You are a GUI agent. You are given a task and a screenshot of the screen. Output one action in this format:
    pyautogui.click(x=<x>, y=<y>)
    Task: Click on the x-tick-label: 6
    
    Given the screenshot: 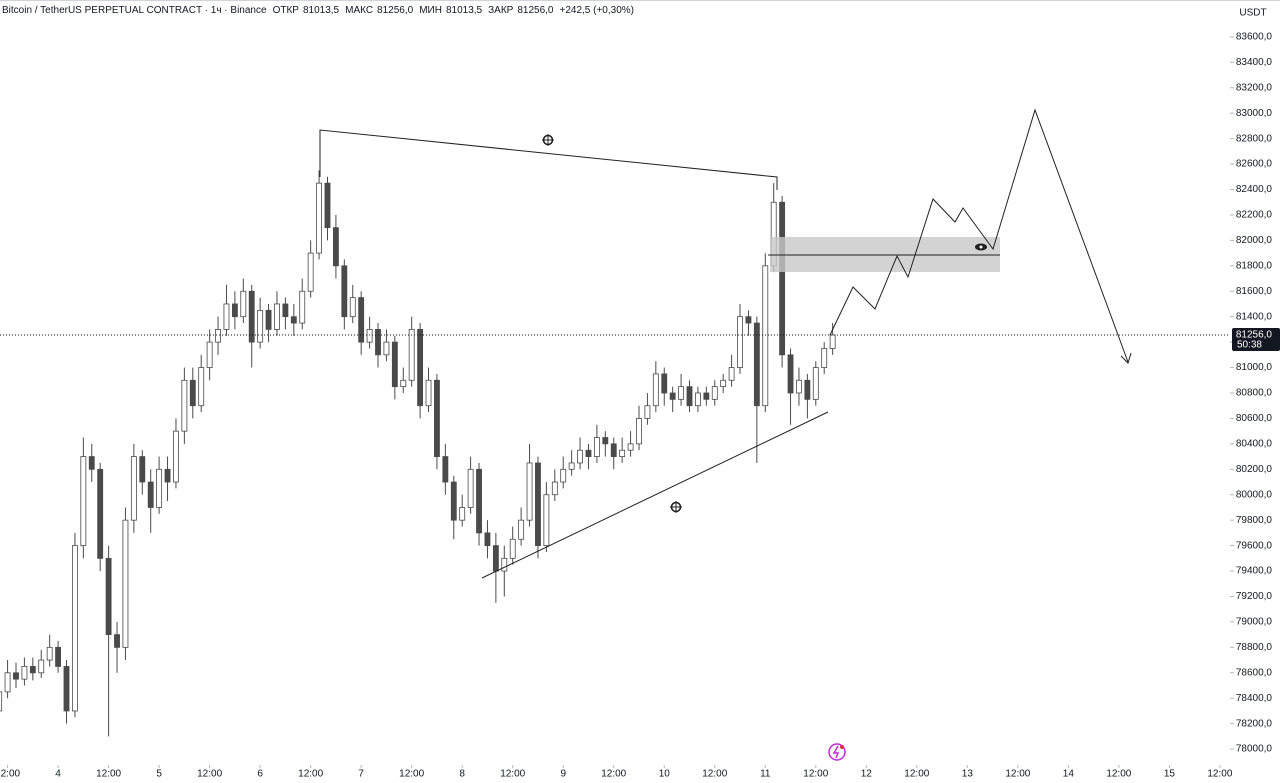 What is the action you would take?
    pyautogui.click(x=260, y=774)
    